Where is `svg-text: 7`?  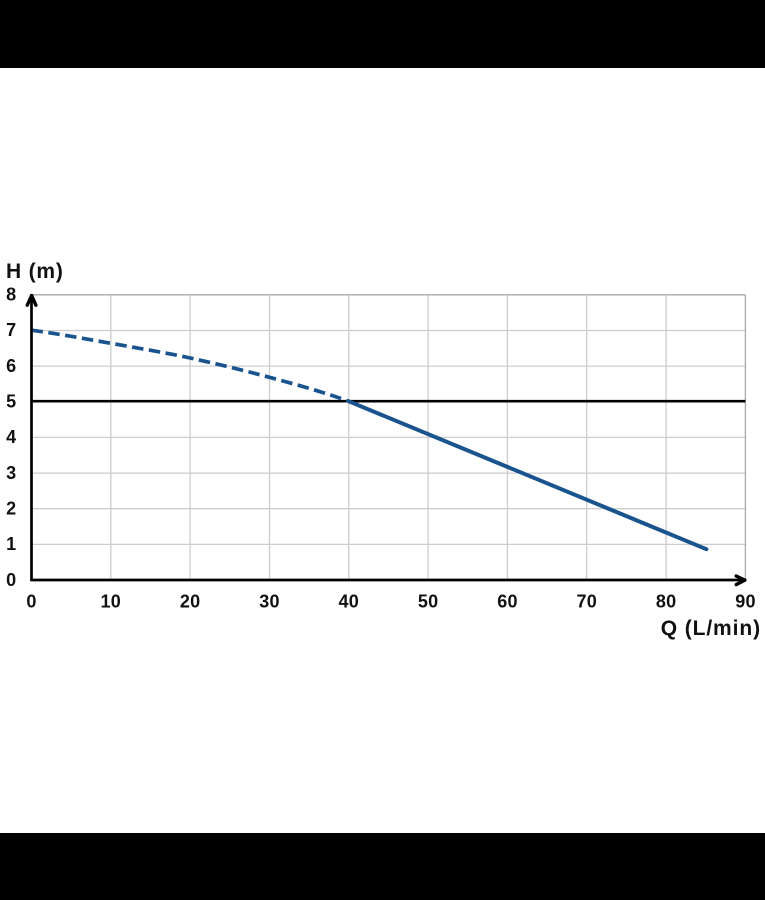 svg-text: 7 is located at coordinates (11, 330).